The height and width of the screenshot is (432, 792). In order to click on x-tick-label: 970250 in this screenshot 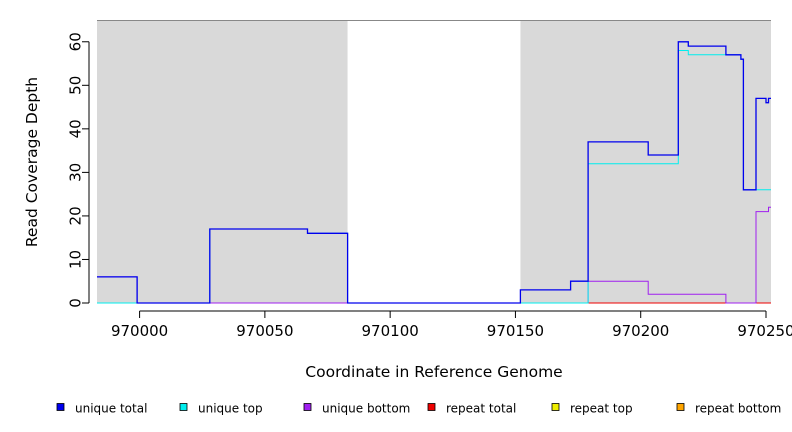, I will do `click(764, 331)`.